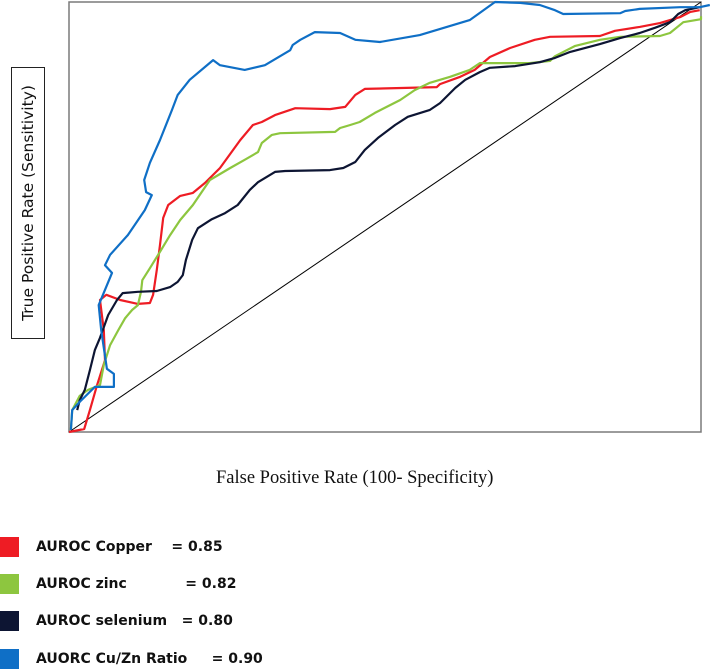  I want to click on legend-label: AUROC Copper = 0.85, so click(129, 547).